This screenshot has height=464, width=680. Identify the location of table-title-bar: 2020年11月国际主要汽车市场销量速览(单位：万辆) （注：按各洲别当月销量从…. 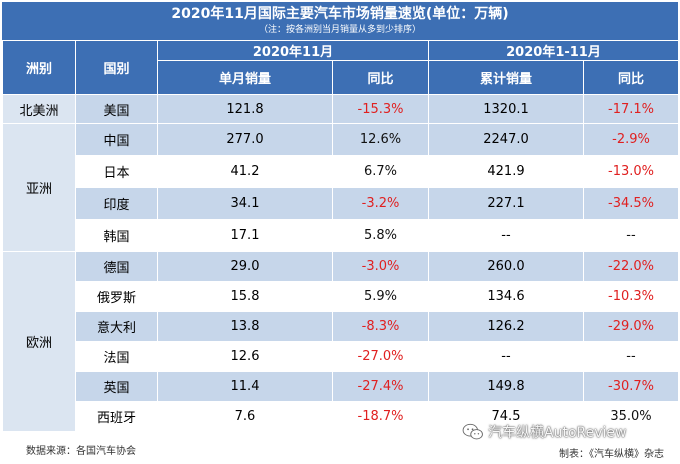
(340, 21).